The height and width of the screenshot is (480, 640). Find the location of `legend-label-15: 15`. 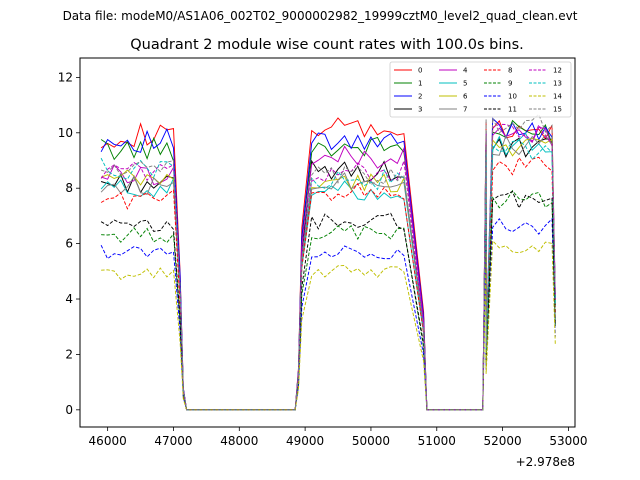

legend-label-15: 15 is located at coordinates (557, 110).